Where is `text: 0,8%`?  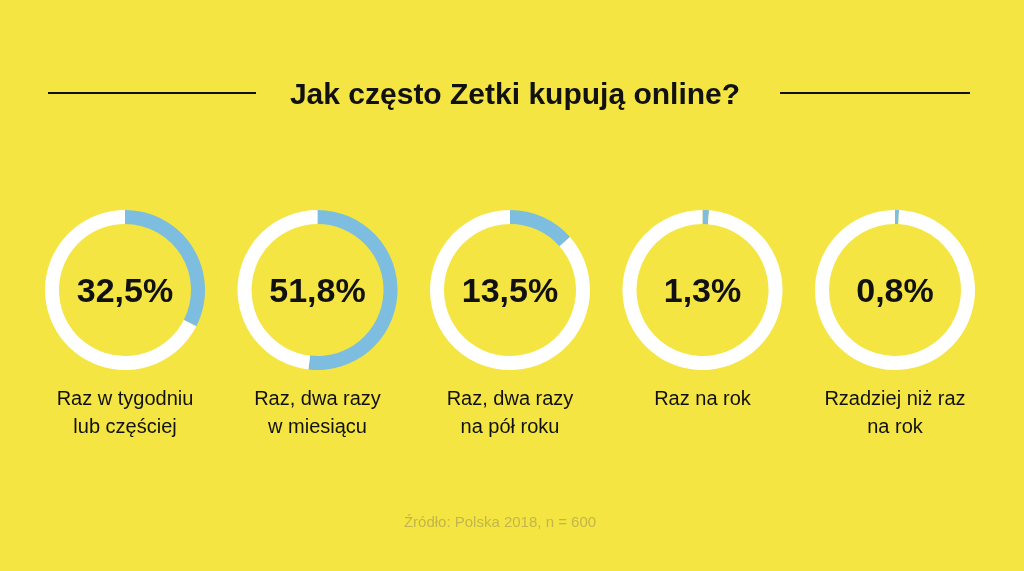
text: 0,8% is located at coordinates (895, 290).